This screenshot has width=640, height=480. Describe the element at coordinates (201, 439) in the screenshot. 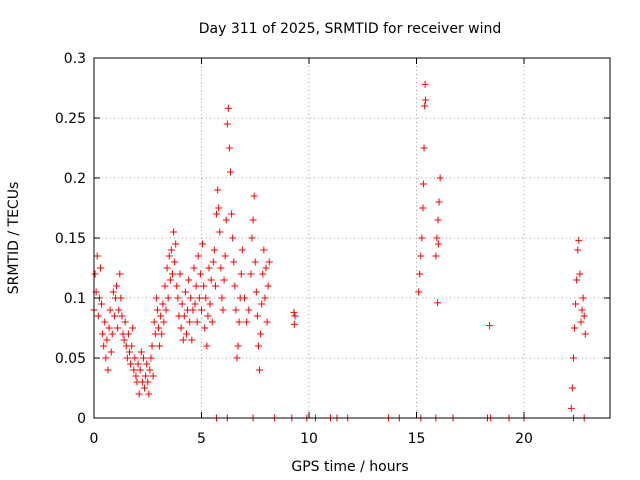

I see `x-tick-label: 5` at that location.